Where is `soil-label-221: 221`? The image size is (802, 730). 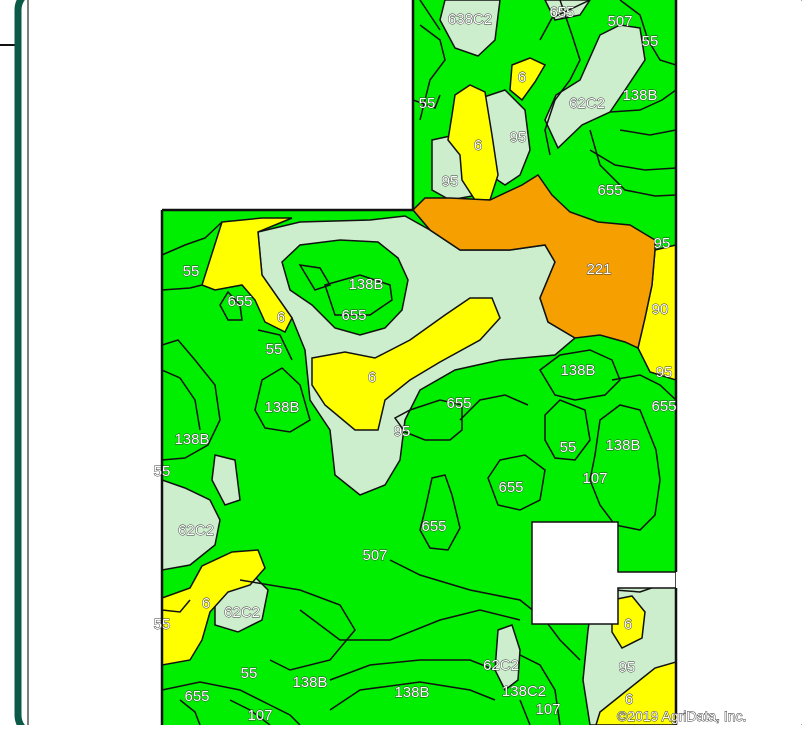 soil-label-221: 221 is located at coordinates (598, 269).